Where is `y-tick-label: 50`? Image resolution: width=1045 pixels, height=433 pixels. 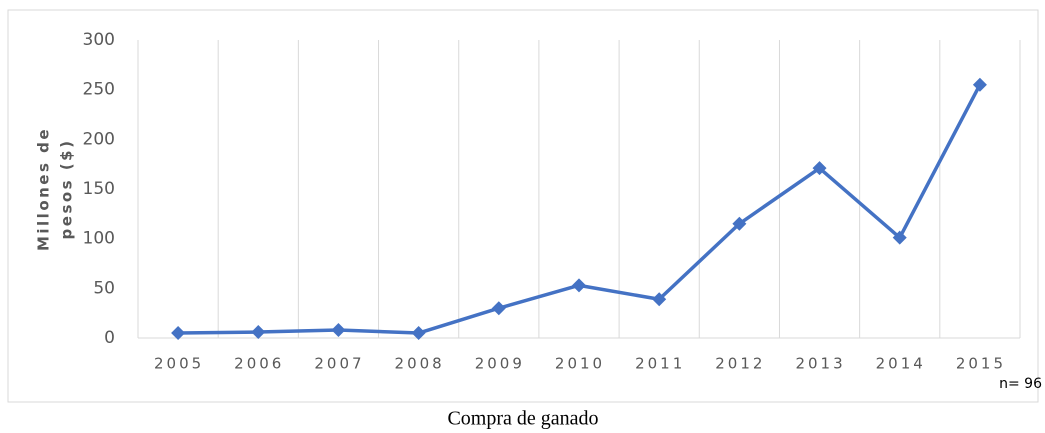
y-tick-label: 50 is located at coordinates (104, 288).